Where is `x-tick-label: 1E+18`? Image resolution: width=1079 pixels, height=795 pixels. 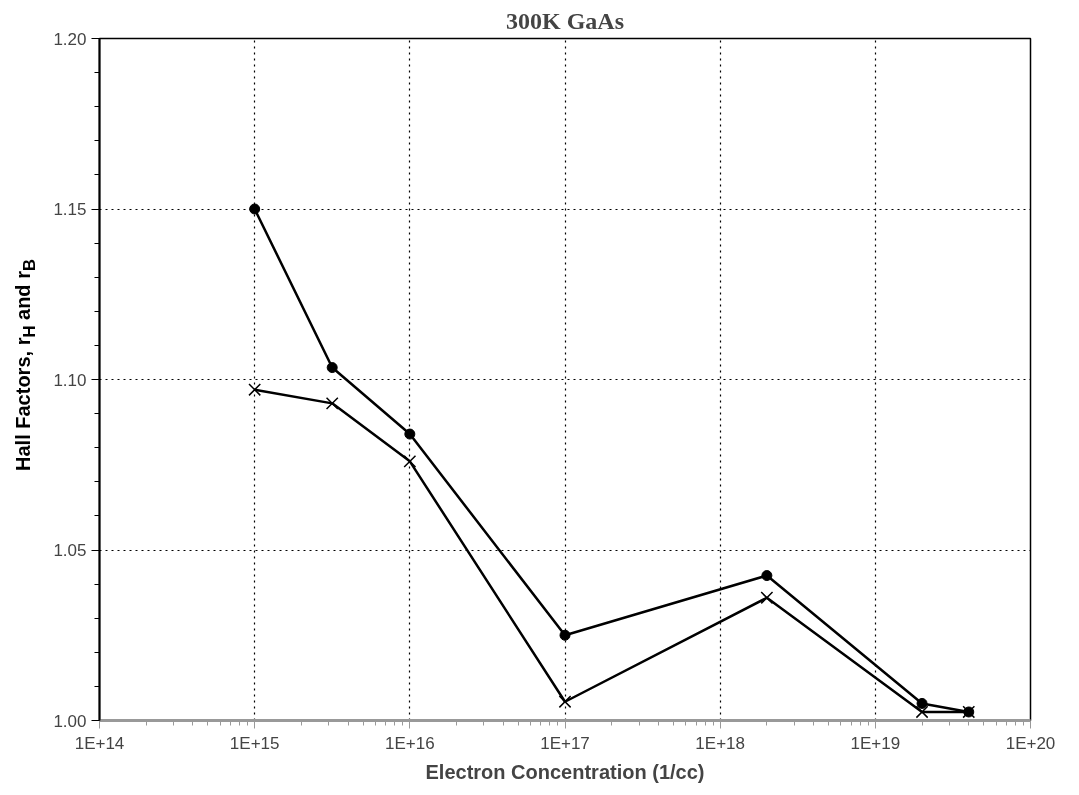 x-tick-label: 1E+18 is located at coordinates (720, 743).